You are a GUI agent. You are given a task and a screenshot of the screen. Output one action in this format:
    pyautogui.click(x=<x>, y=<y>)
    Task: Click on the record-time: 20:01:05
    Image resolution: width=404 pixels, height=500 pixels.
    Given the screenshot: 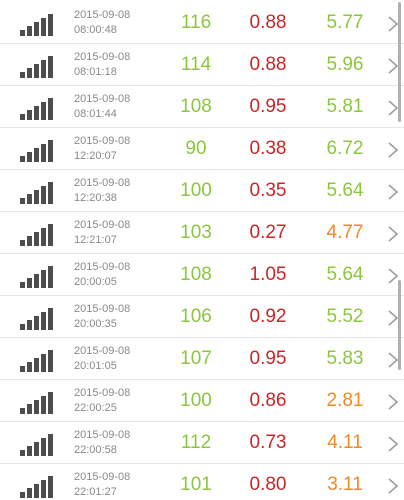 What is the action you would take?
    pyautogui.click(x=95, y=366)
    